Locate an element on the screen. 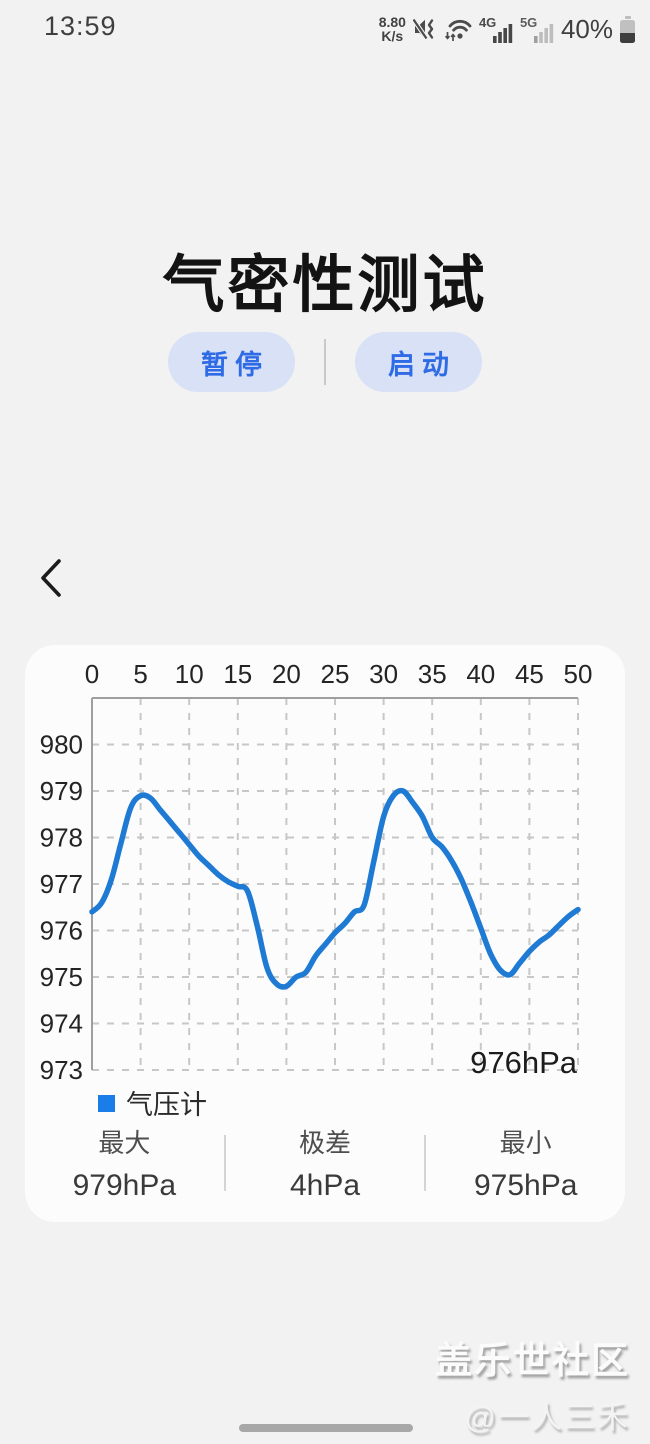  svg-text: 10 is located at coordinates (189, 674).